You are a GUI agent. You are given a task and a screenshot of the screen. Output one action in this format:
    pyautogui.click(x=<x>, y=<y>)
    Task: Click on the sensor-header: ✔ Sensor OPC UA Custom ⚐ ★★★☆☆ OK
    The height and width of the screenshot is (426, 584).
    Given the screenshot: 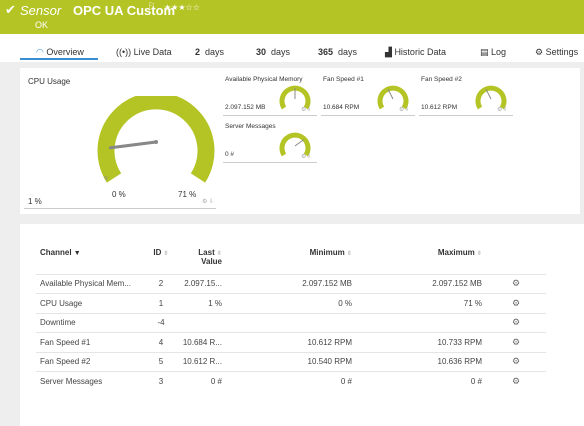 What is the action you would take?
    pyautogui.click(x=292, y=17)
    